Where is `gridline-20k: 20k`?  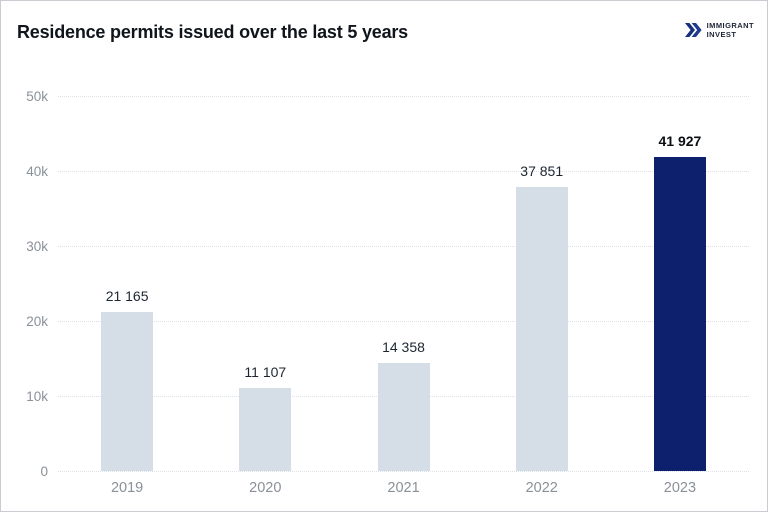 gridline-20k: 20k is located at coordinates (387, 321).